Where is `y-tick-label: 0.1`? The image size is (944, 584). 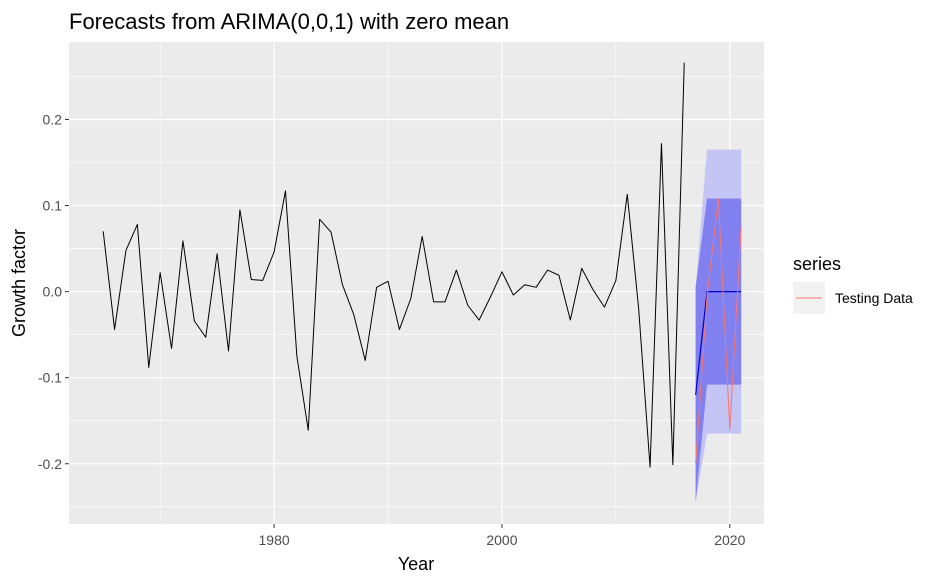
y-tick-label: 0.1 is located at coordinates (53, 206).